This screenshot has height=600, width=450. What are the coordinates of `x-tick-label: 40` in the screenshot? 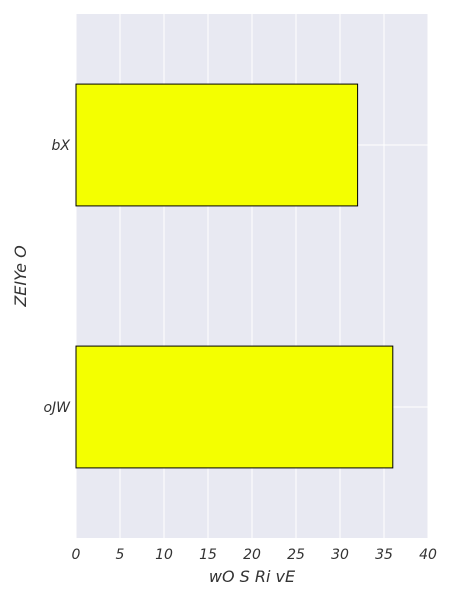 It's located at (428, 555).